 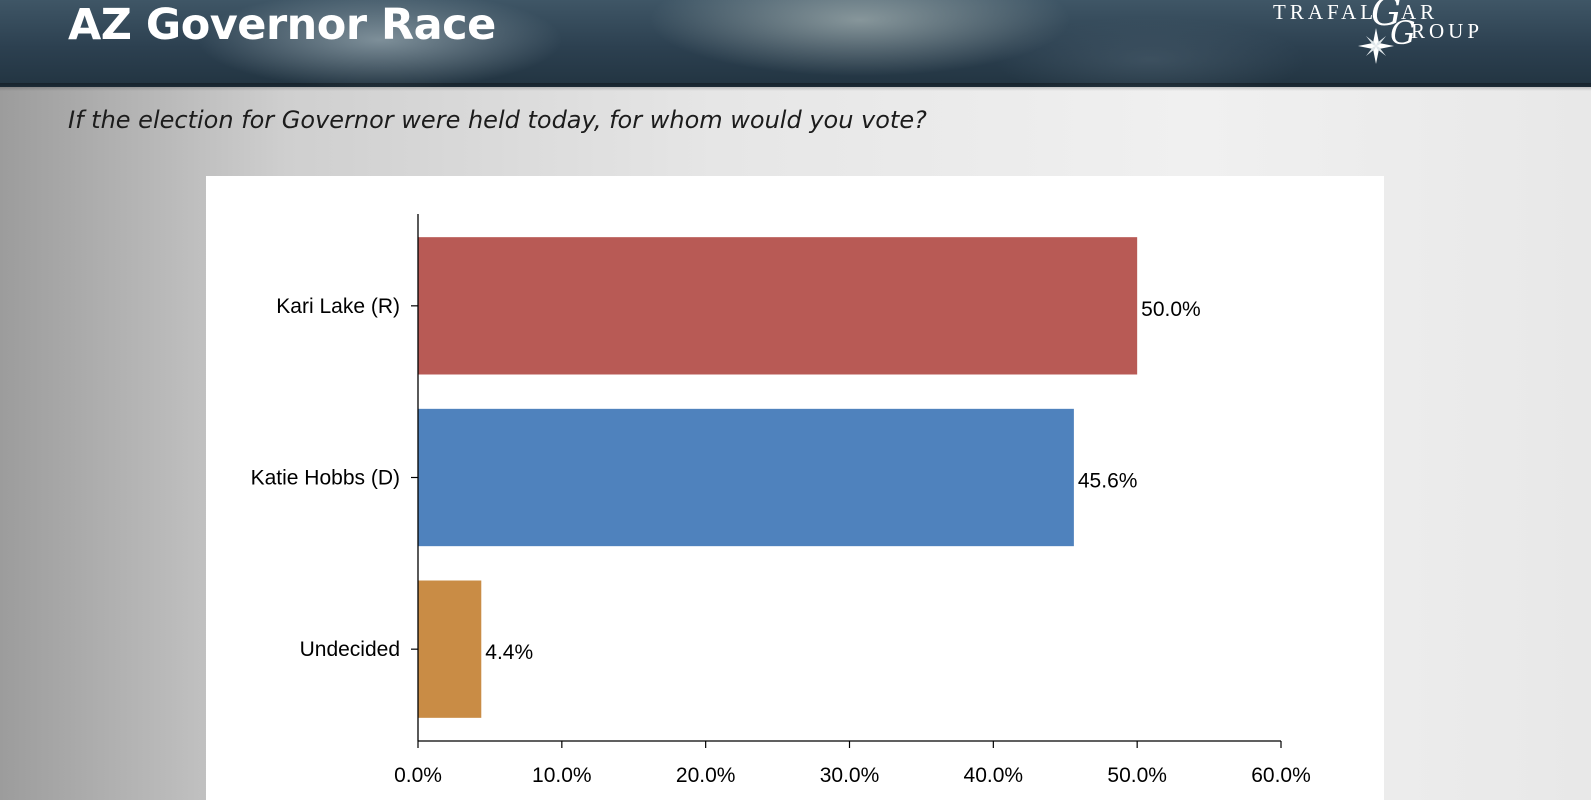 I want to click on x-tick-label-1: 10.0%, so click(x=562, y=775).